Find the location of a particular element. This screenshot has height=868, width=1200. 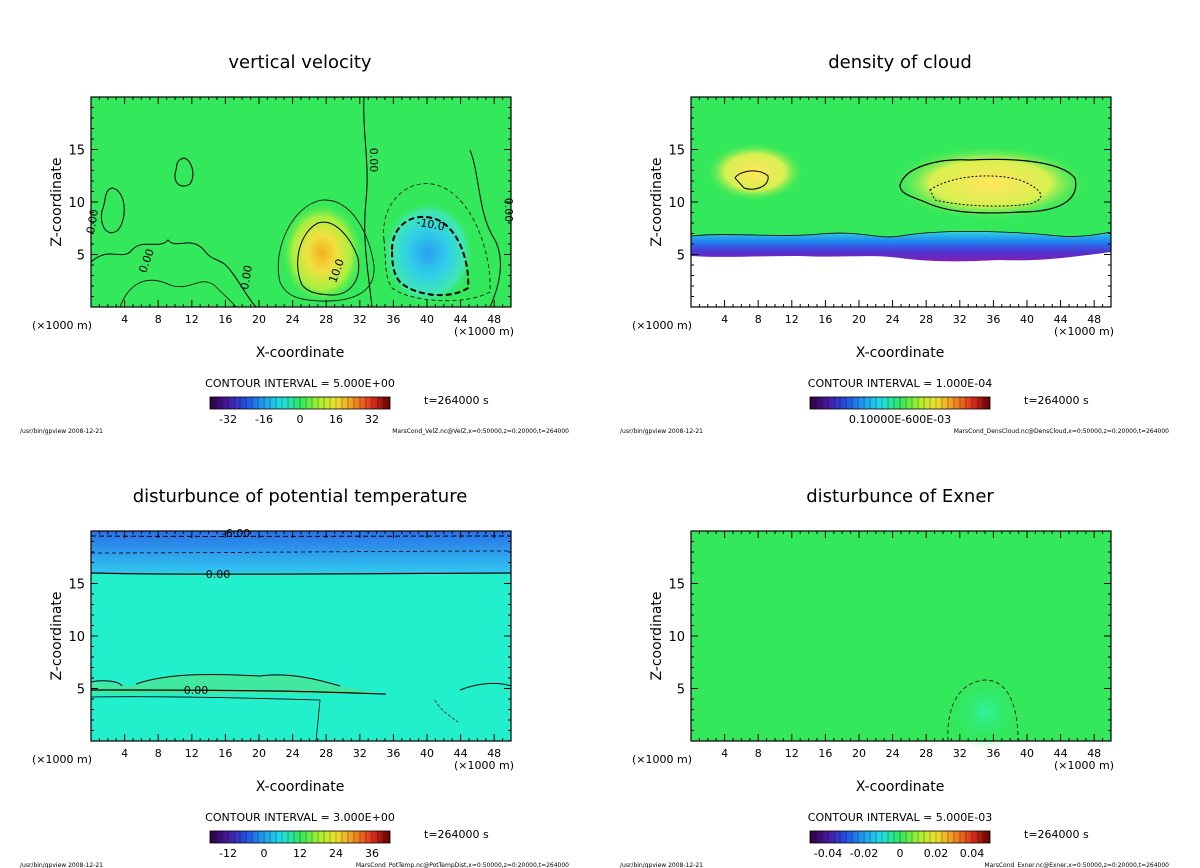

colorbar-tick-label: 0.10000E-600E-03 is located at coordinates (900, 419).